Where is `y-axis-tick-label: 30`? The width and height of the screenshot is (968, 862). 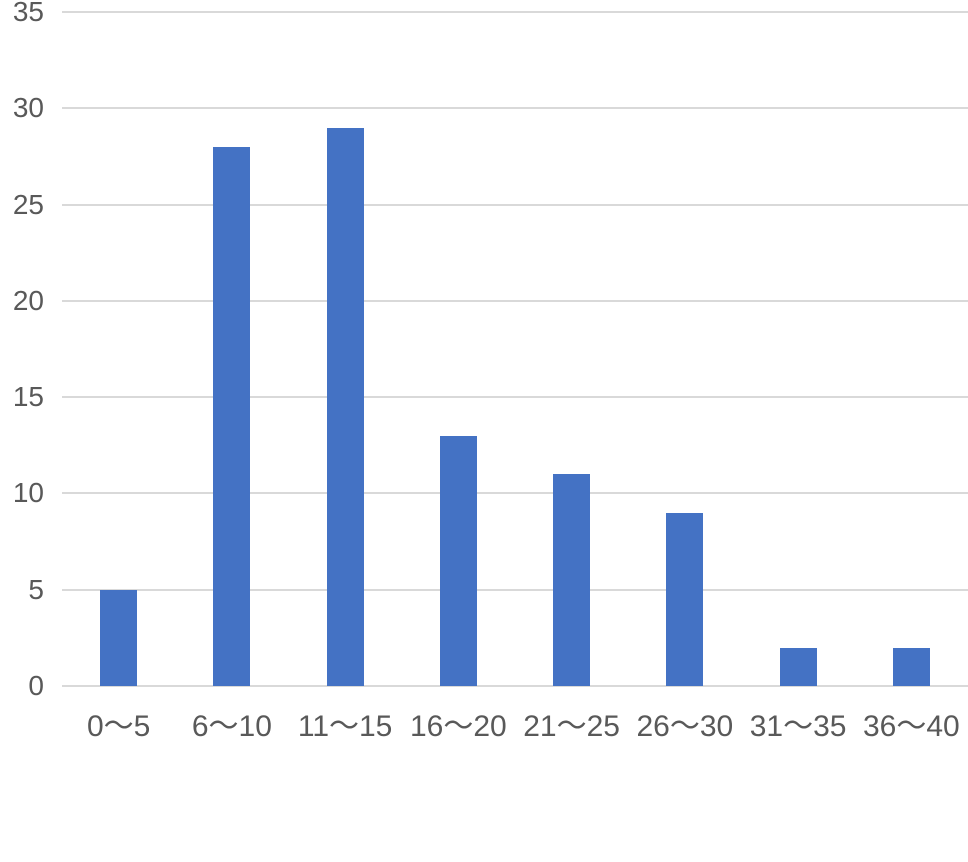
y-axis-tick-label: 30 is located at coordinates (28, 108).